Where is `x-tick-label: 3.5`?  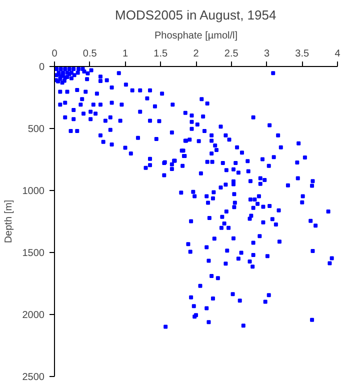 x-tick-label: 3.5 is located at coordinates (302, 54).